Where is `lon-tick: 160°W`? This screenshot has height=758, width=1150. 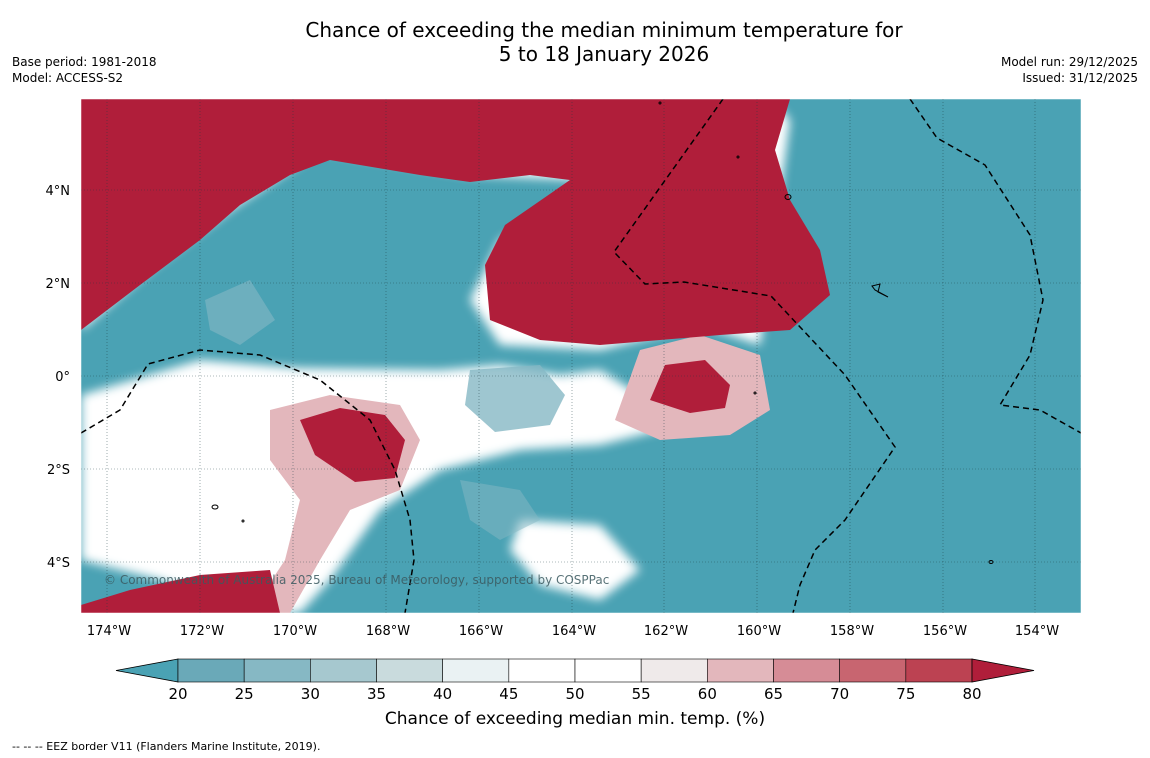 lon-tick: 160°W is located at coordinates (759, 631).